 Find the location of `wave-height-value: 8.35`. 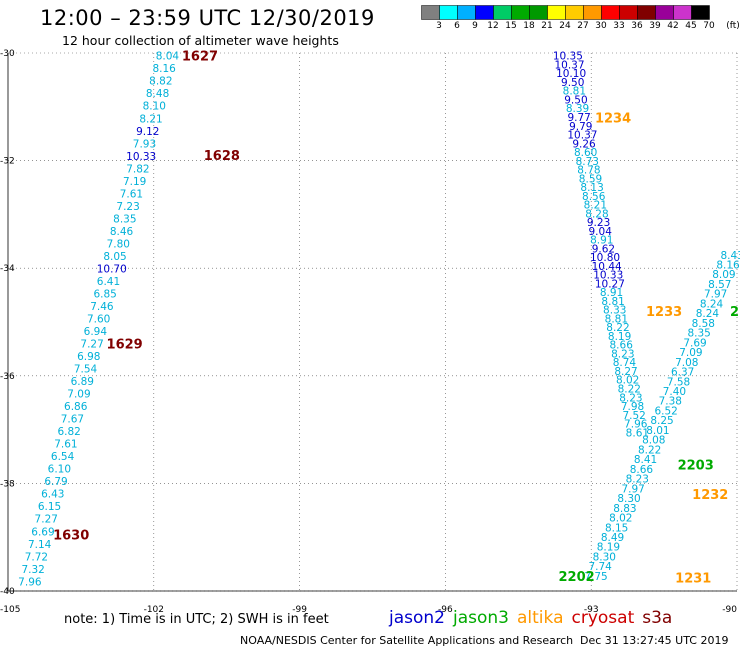

wave-height-value: 8.35 is located at coordinates (698, 334).